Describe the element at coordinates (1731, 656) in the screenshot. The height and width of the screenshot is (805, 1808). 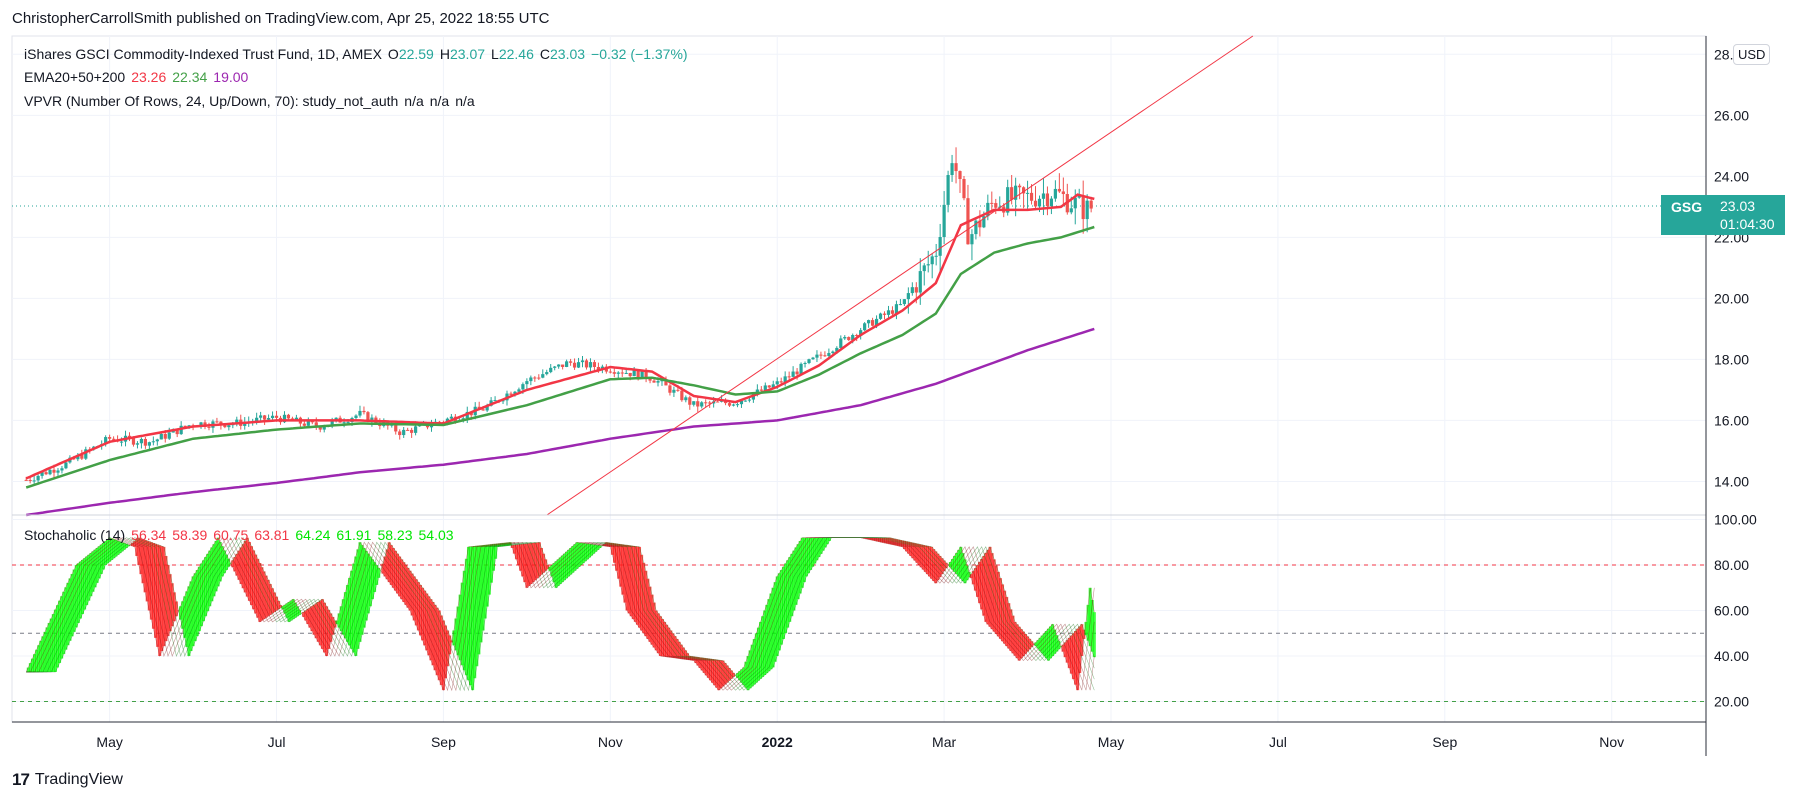
I see `stoch-y-tick-label: 40.00` at that location.